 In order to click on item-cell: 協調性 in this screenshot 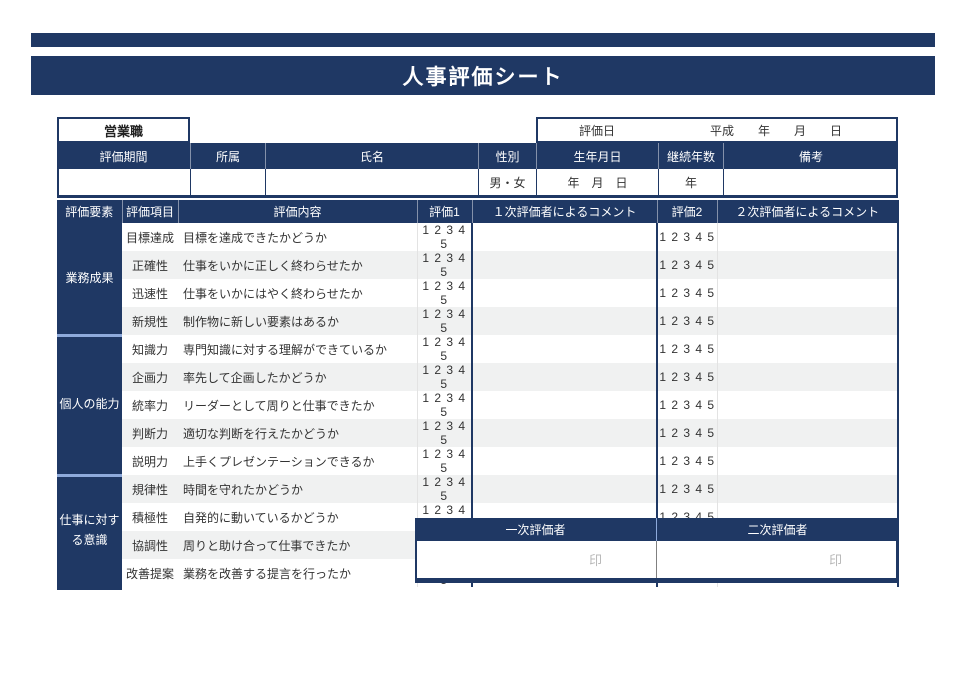, I will do `click(150, 545)`.